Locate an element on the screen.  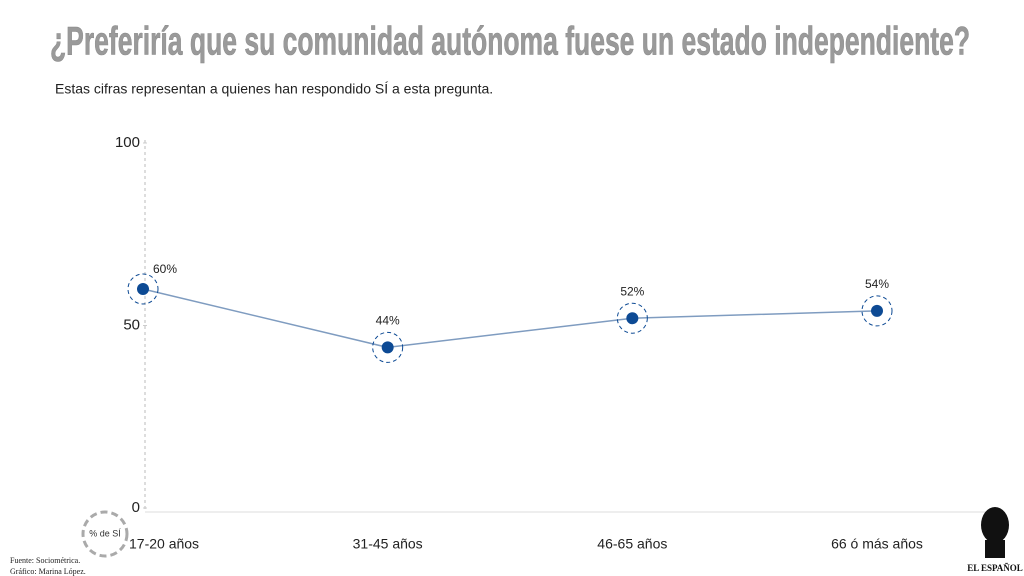
source: Gráfico: Marina López. is located at coordinates (48, 571).